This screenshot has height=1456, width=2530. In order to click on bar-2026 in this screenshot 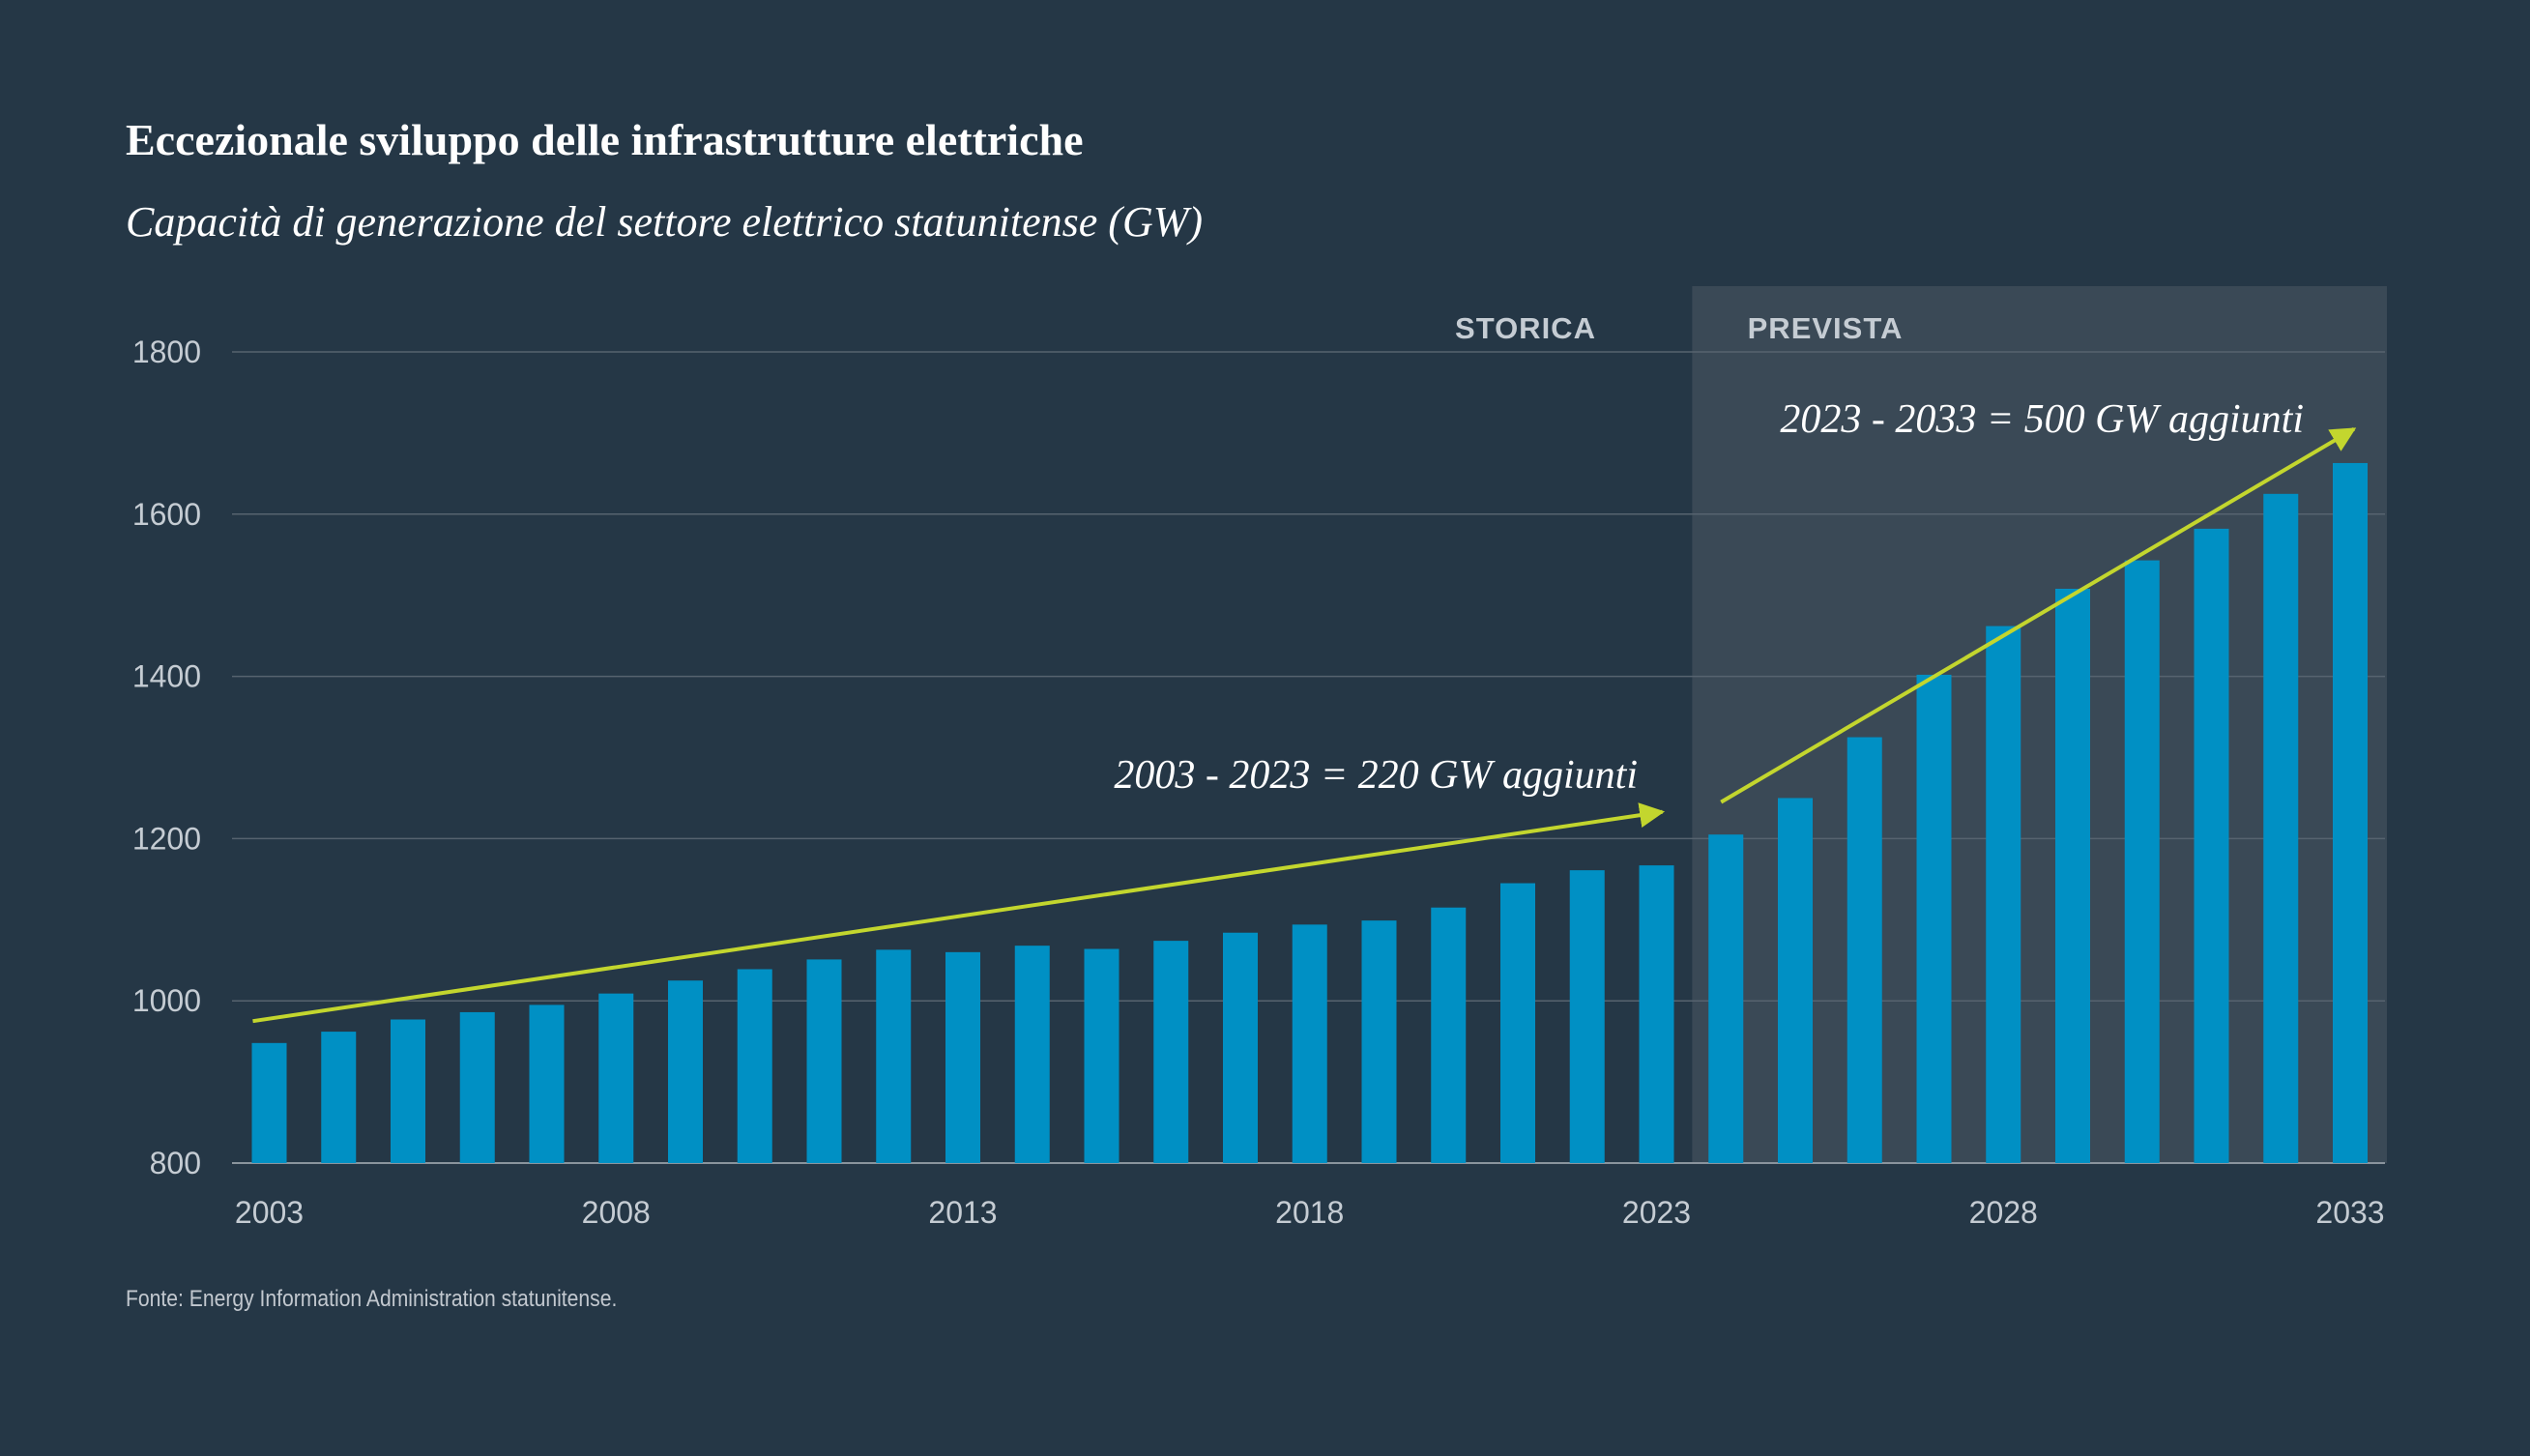, I will do `click(1865, 950)`.